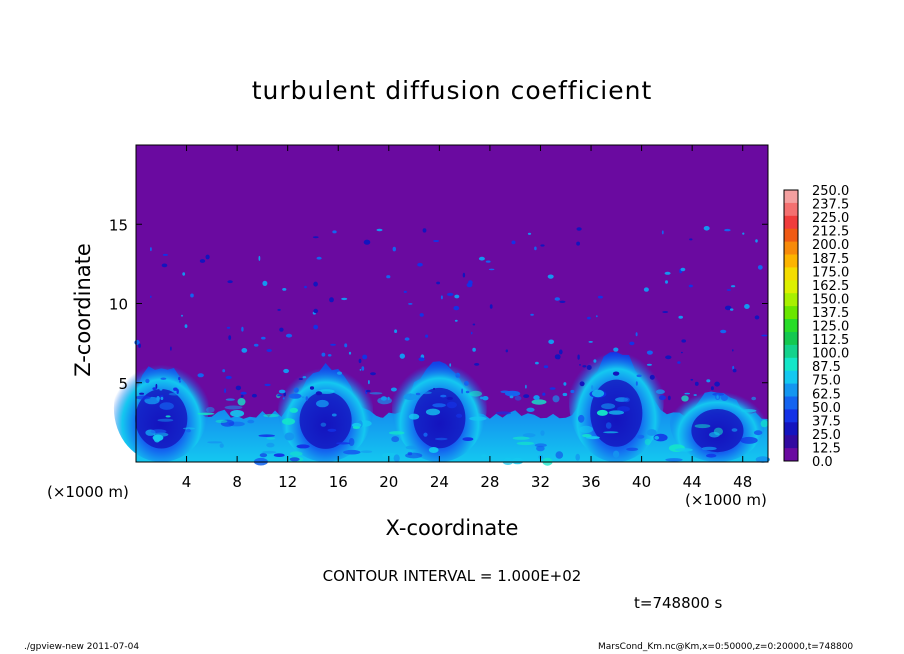  Describe the element at coordinates (830, 354) in the screenshot. I see `colorbar-label: 100.0` at that location.